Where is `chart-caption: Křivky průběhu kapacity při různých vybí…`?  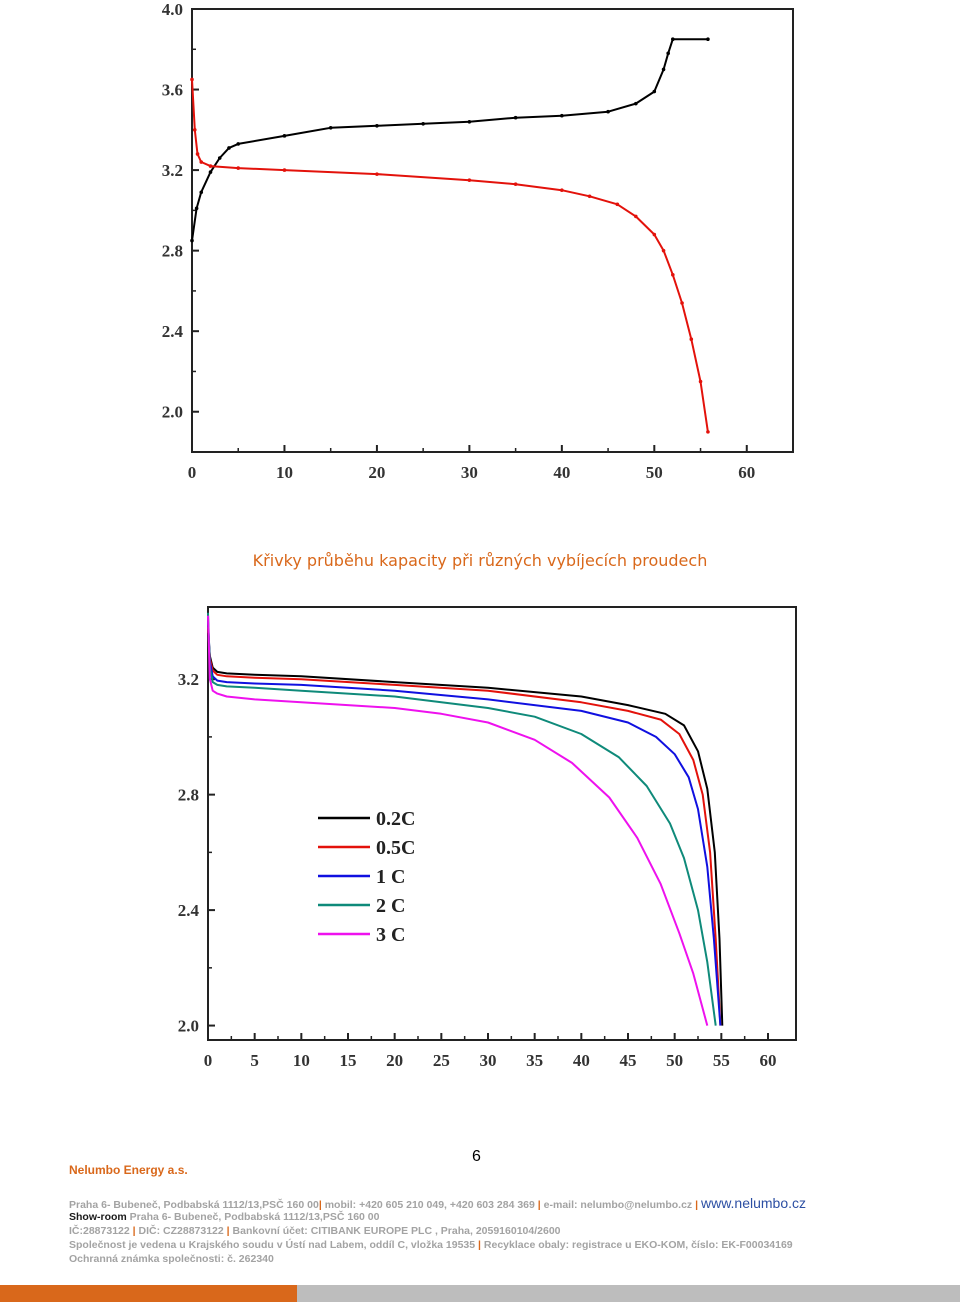
chart-caption: Křivky průběhu kapacity při různých vybí… is located at coordinates (480, 560).